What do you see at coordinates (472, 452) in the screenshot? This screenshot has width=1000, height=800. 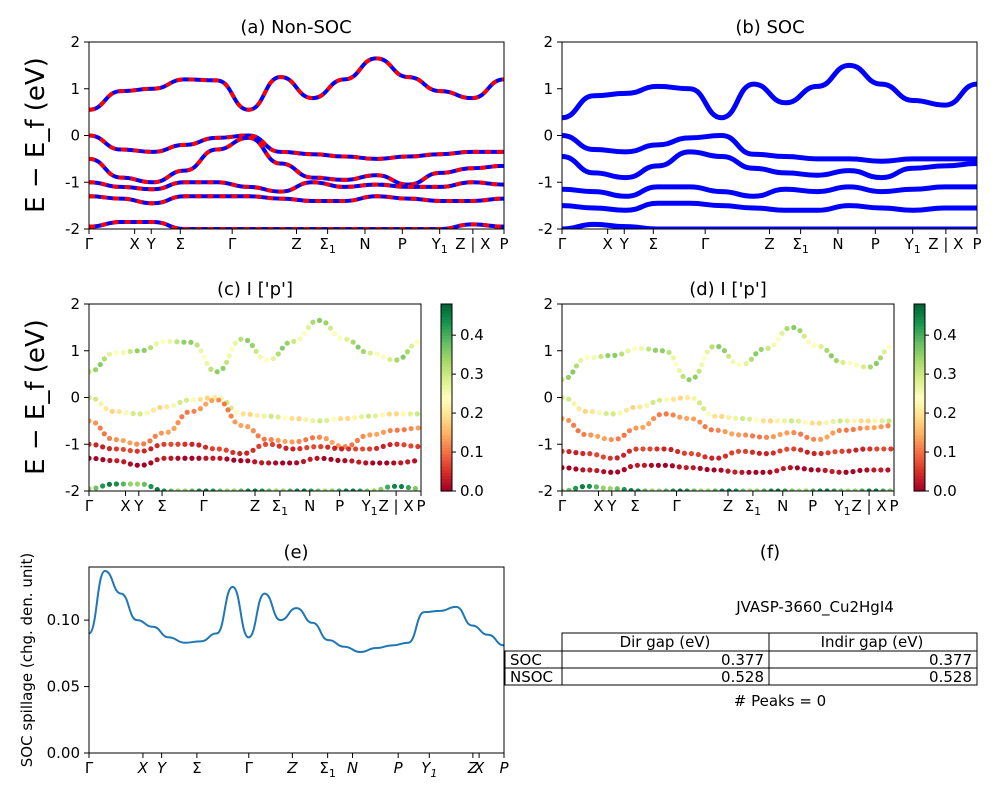 I see `colorbar-tick-label: 0.1` at bounding box center [472, 452].